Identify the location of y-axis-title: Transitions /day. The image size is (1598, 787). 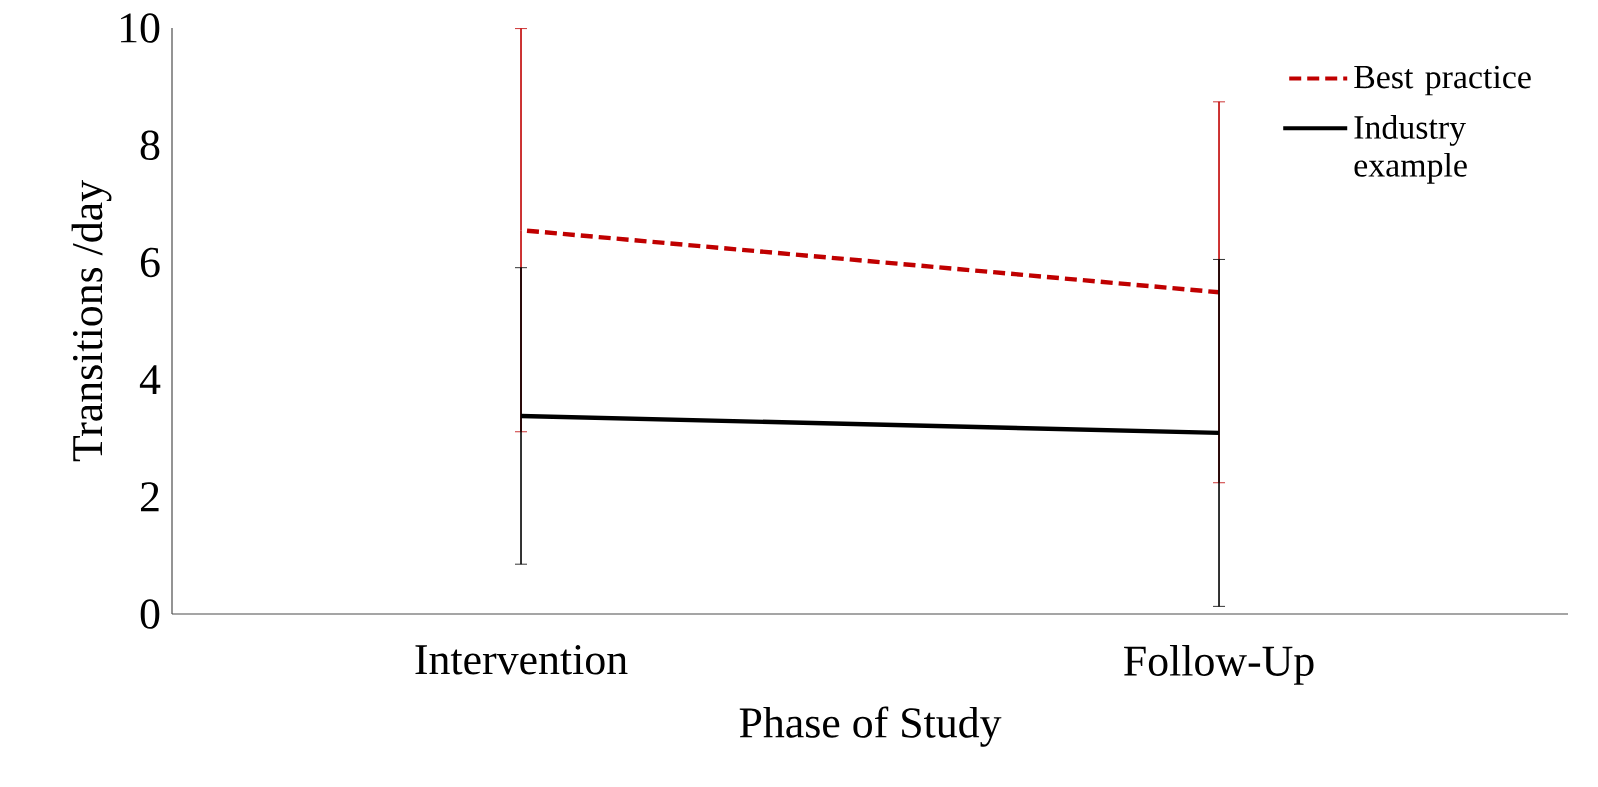
(91, 321).